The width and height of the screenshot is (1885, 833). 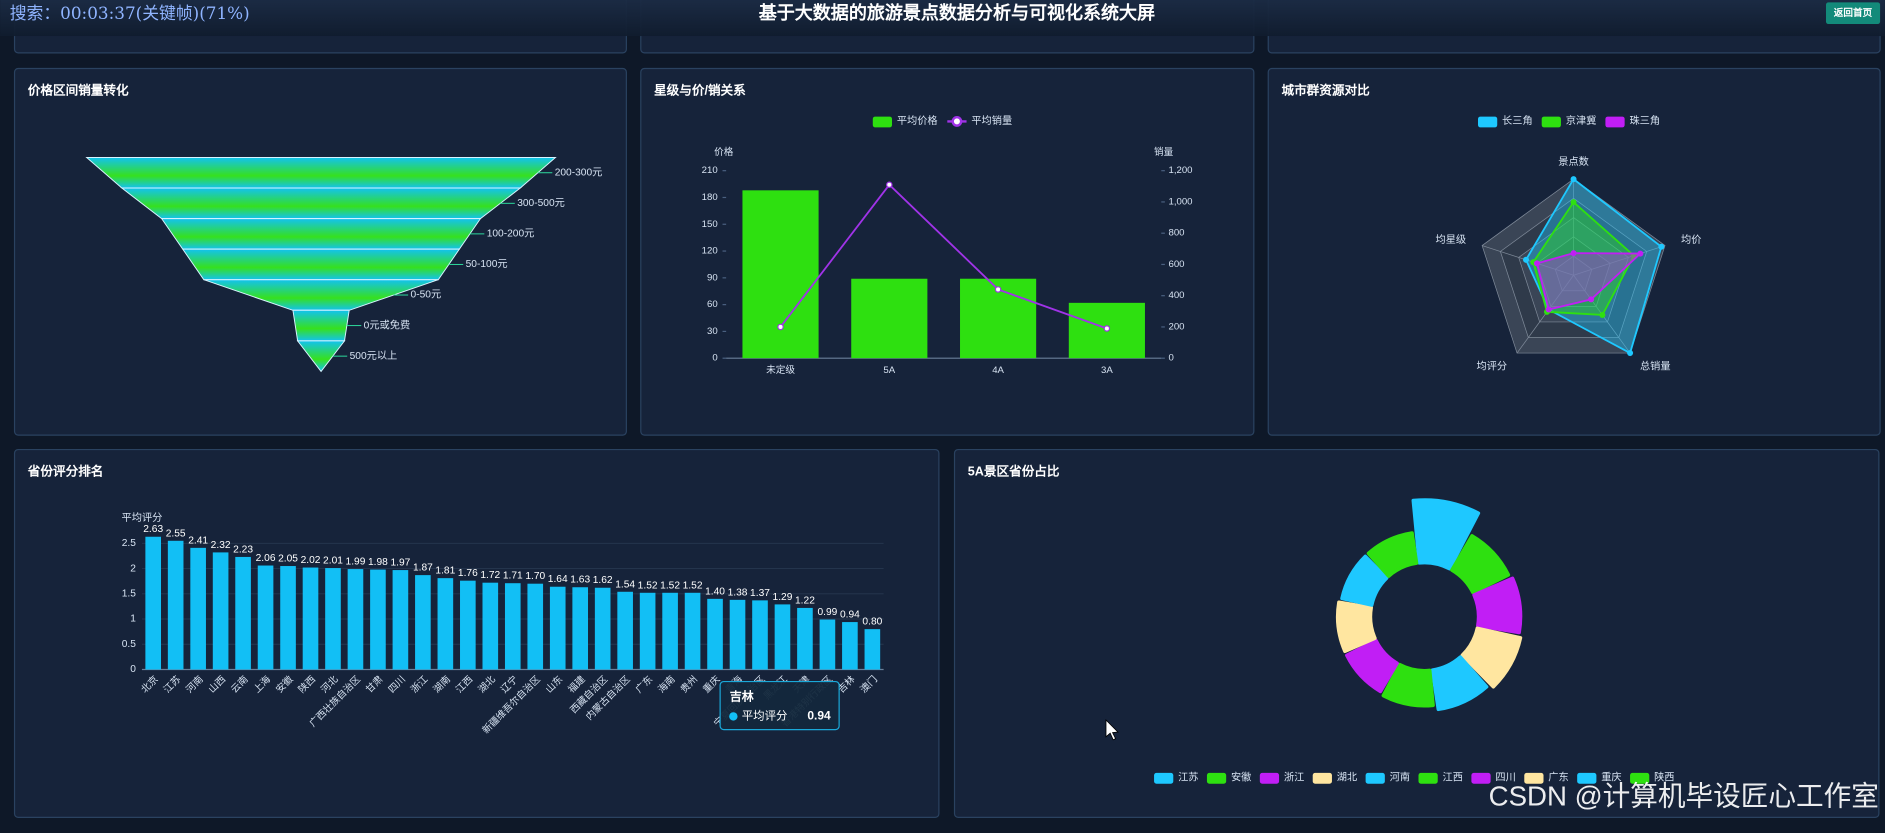 What do you see at coordinates (535, 576) in the screenshot?
I see `value-label: 1.70` at bounding box center [535, 576].